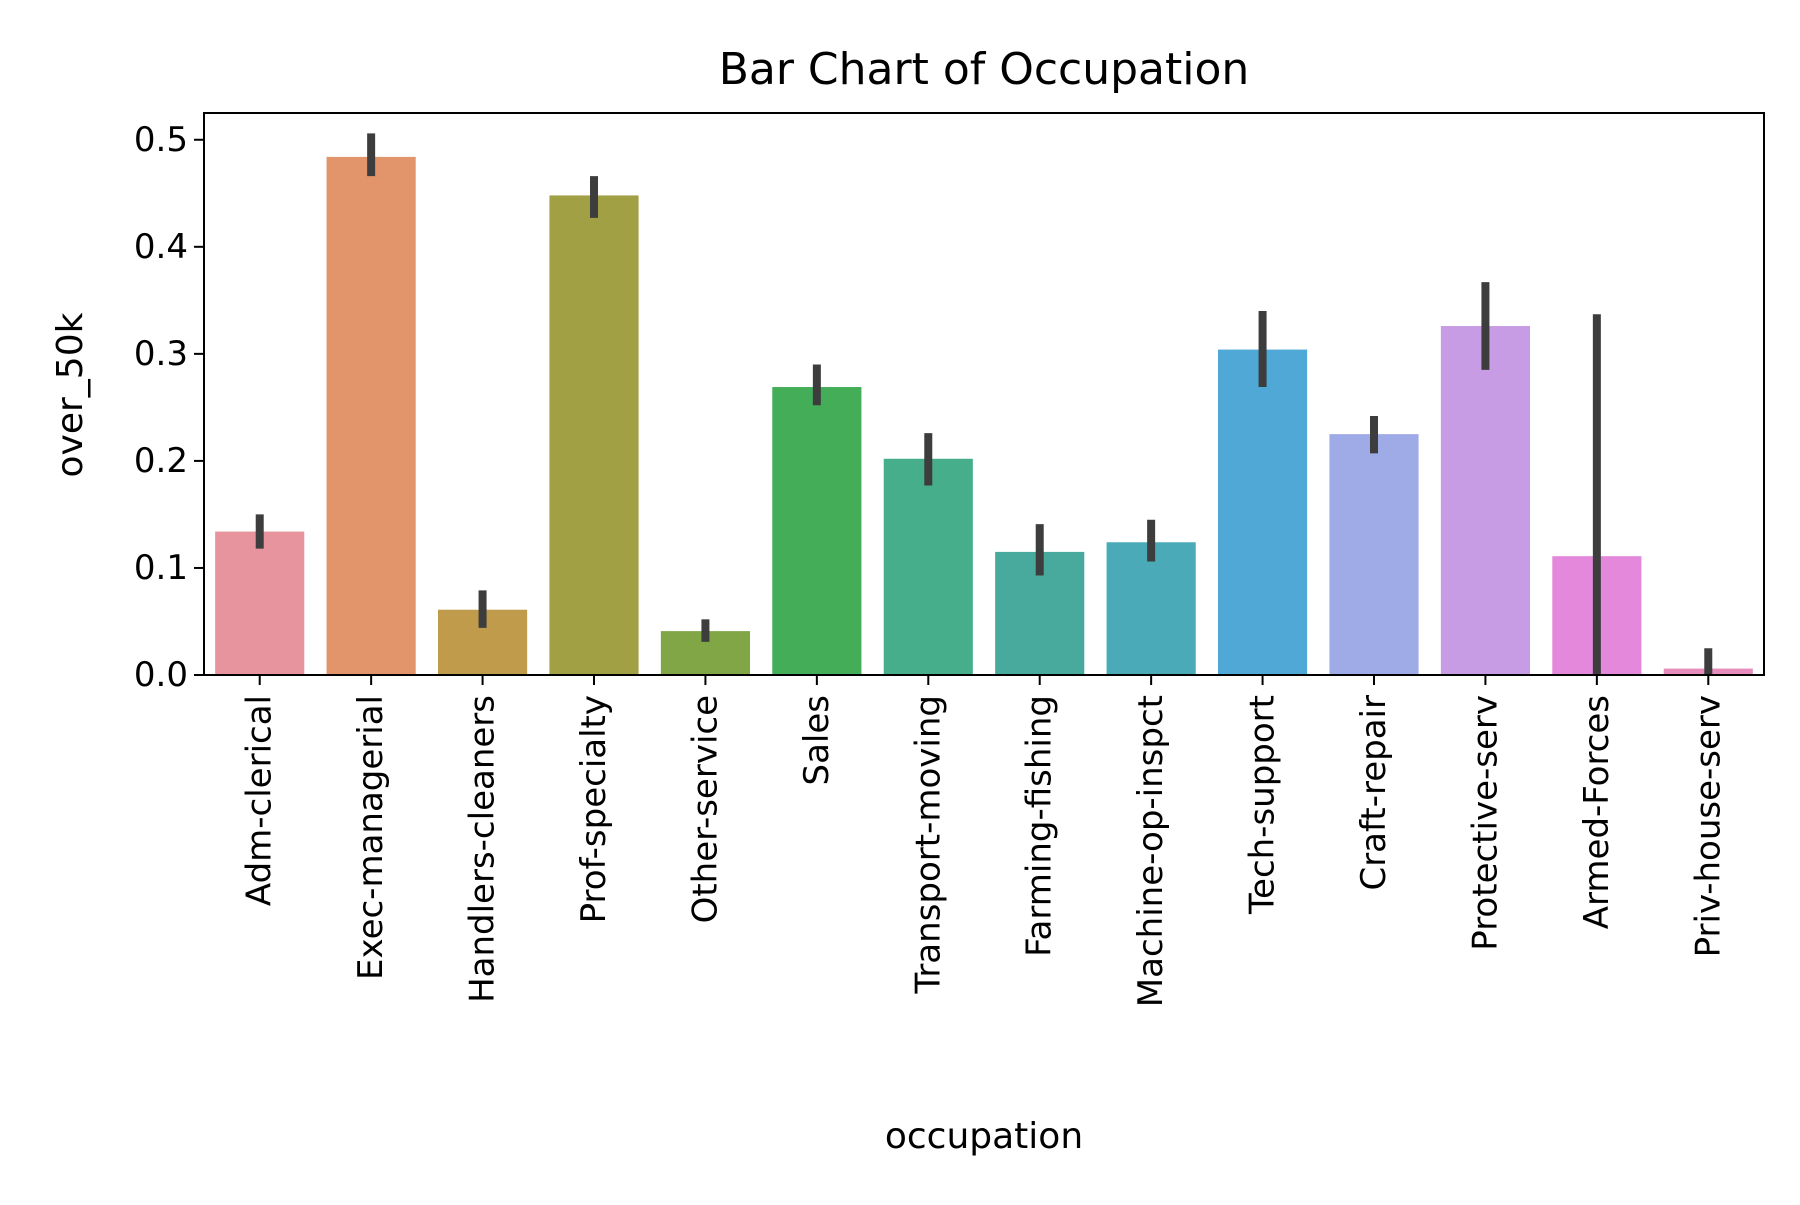 This screenshot has height=1205, width=1800. What do you see at coordinates (1263, 805) in the screenshot?
I see `x-tick-label: Tech-support` at bounding box center [1263, 805].